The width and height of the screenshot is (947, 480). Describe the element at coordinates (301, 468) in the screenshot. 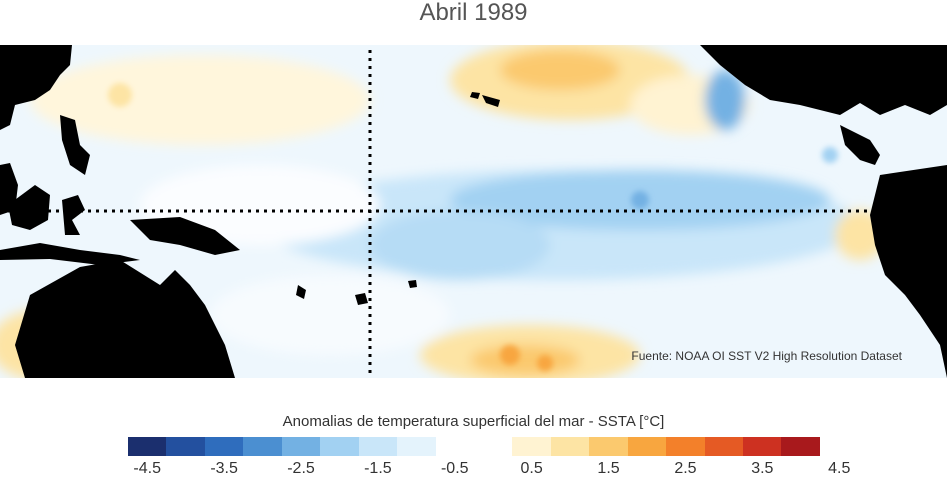

I see `colorbar-tick-label: -2.5` at that location.